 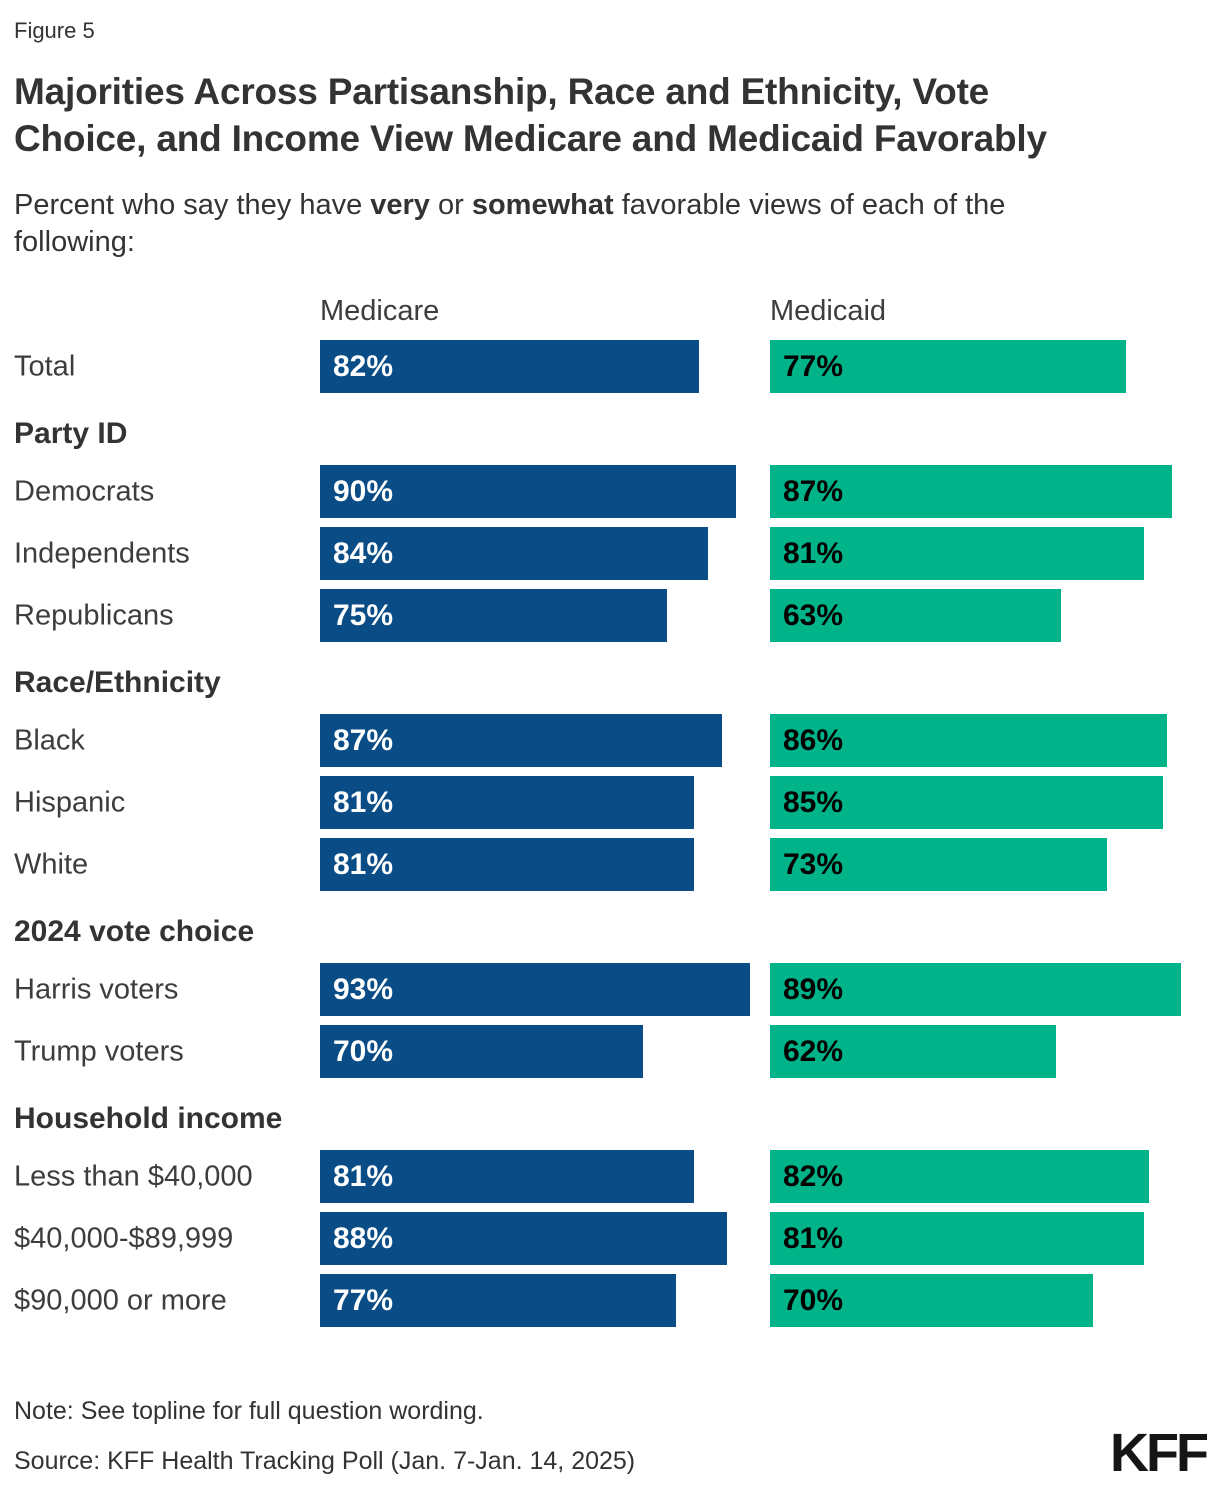 I want to click on medicaid-value-label: 89%, so click(x=813, y=989).